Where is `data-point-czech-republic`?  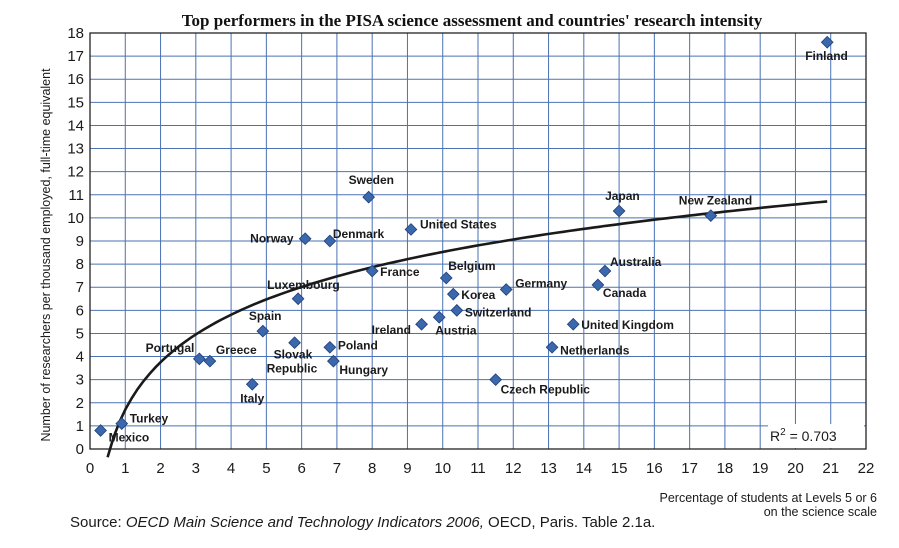 data-point-czech-republic is located at coordinates (496, 380).